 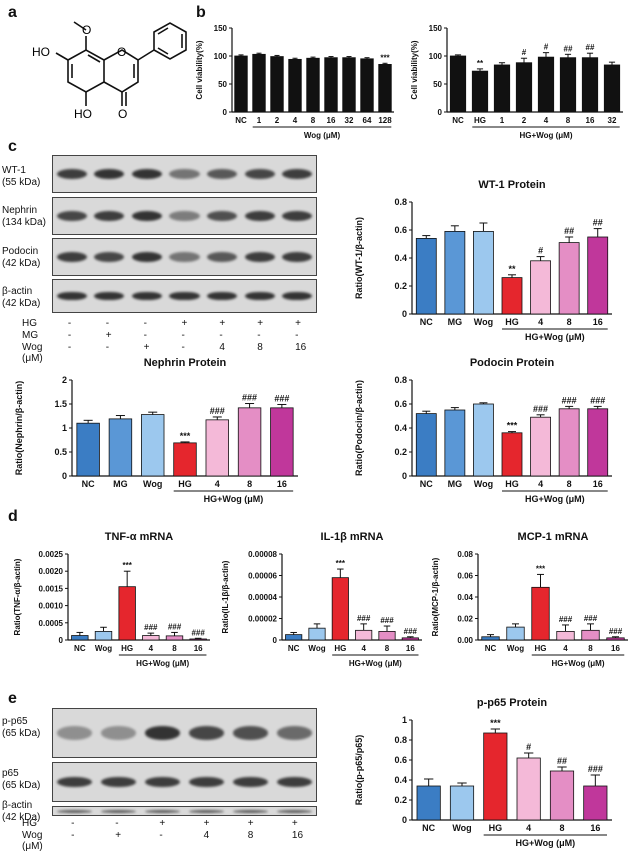 I want to click on structure-label-ring-o: O, so click(x=121, y=52).